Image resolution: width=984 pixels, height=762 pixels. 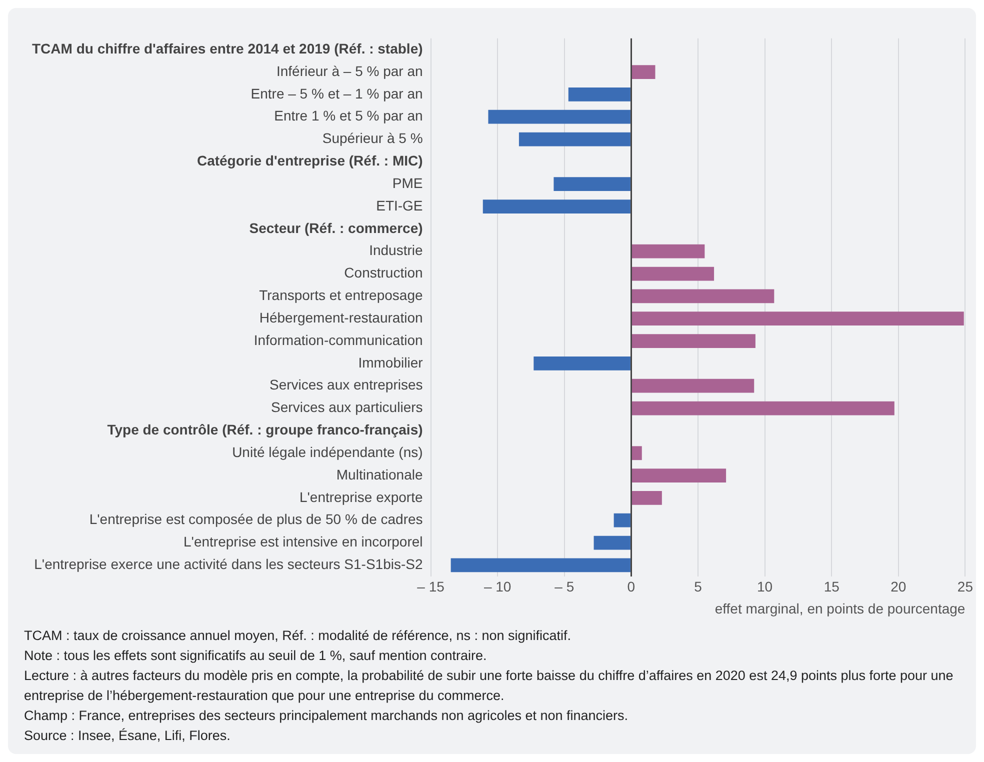 What do you see at coordinates (431, 586) in the screenshot?
I see `x-tick-label: – 15` at bounding box center [431, 586].